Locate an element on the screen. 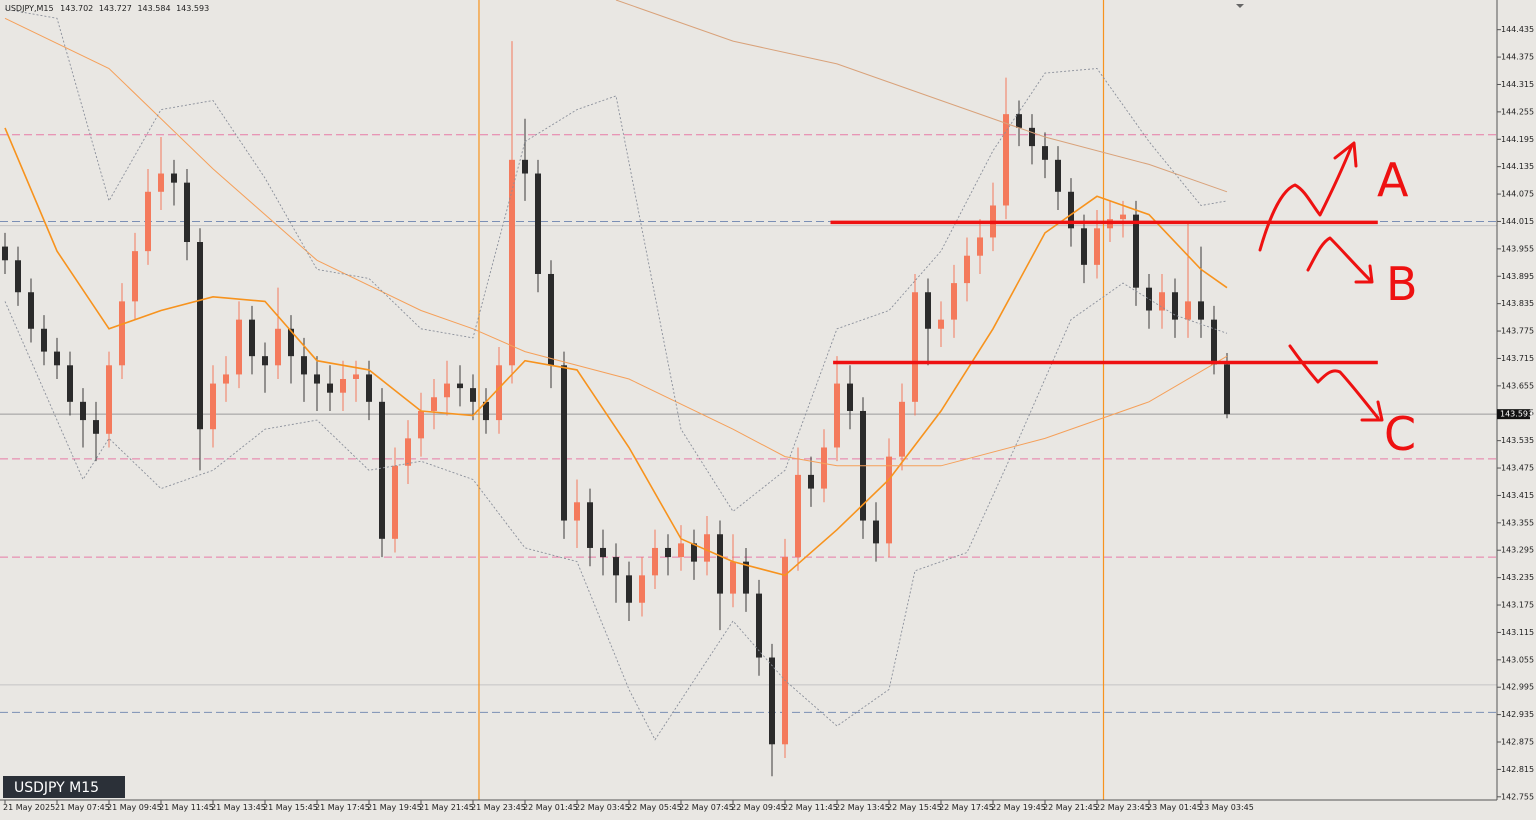  y-tick-label: 144.315 is located at coordinates (1517, 84).